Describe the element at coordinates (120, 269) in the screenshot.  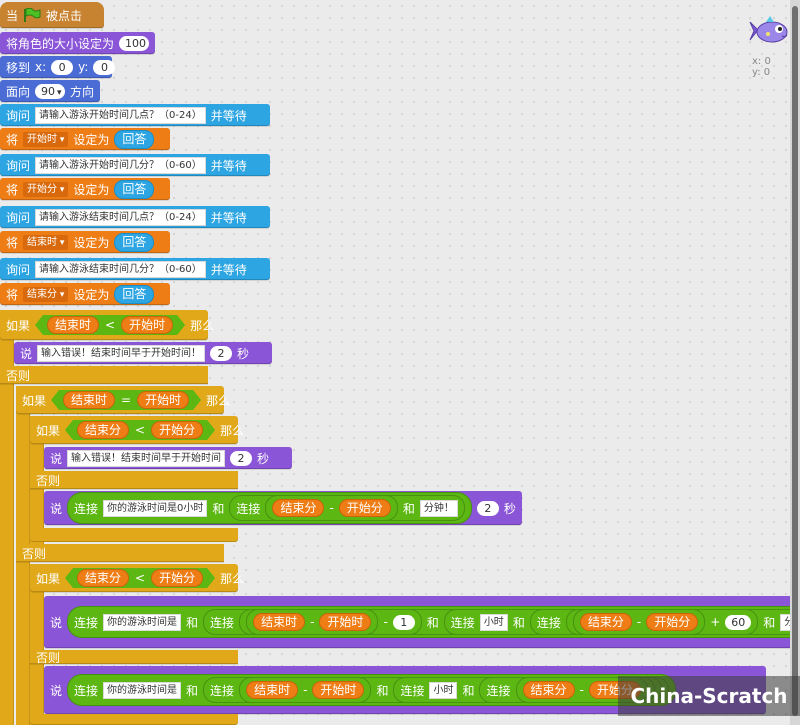
I see `ask-question-input: 请输入游泳结束时间几分？（0-60）` at that location.